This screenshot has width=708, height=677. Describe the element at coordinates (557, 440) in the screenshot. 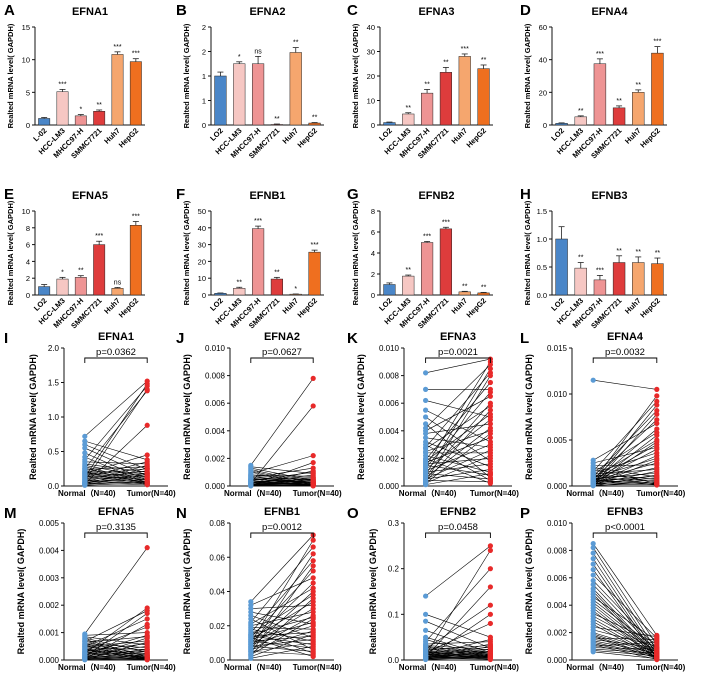

I see `y-tick-label: 0.005` at that location.